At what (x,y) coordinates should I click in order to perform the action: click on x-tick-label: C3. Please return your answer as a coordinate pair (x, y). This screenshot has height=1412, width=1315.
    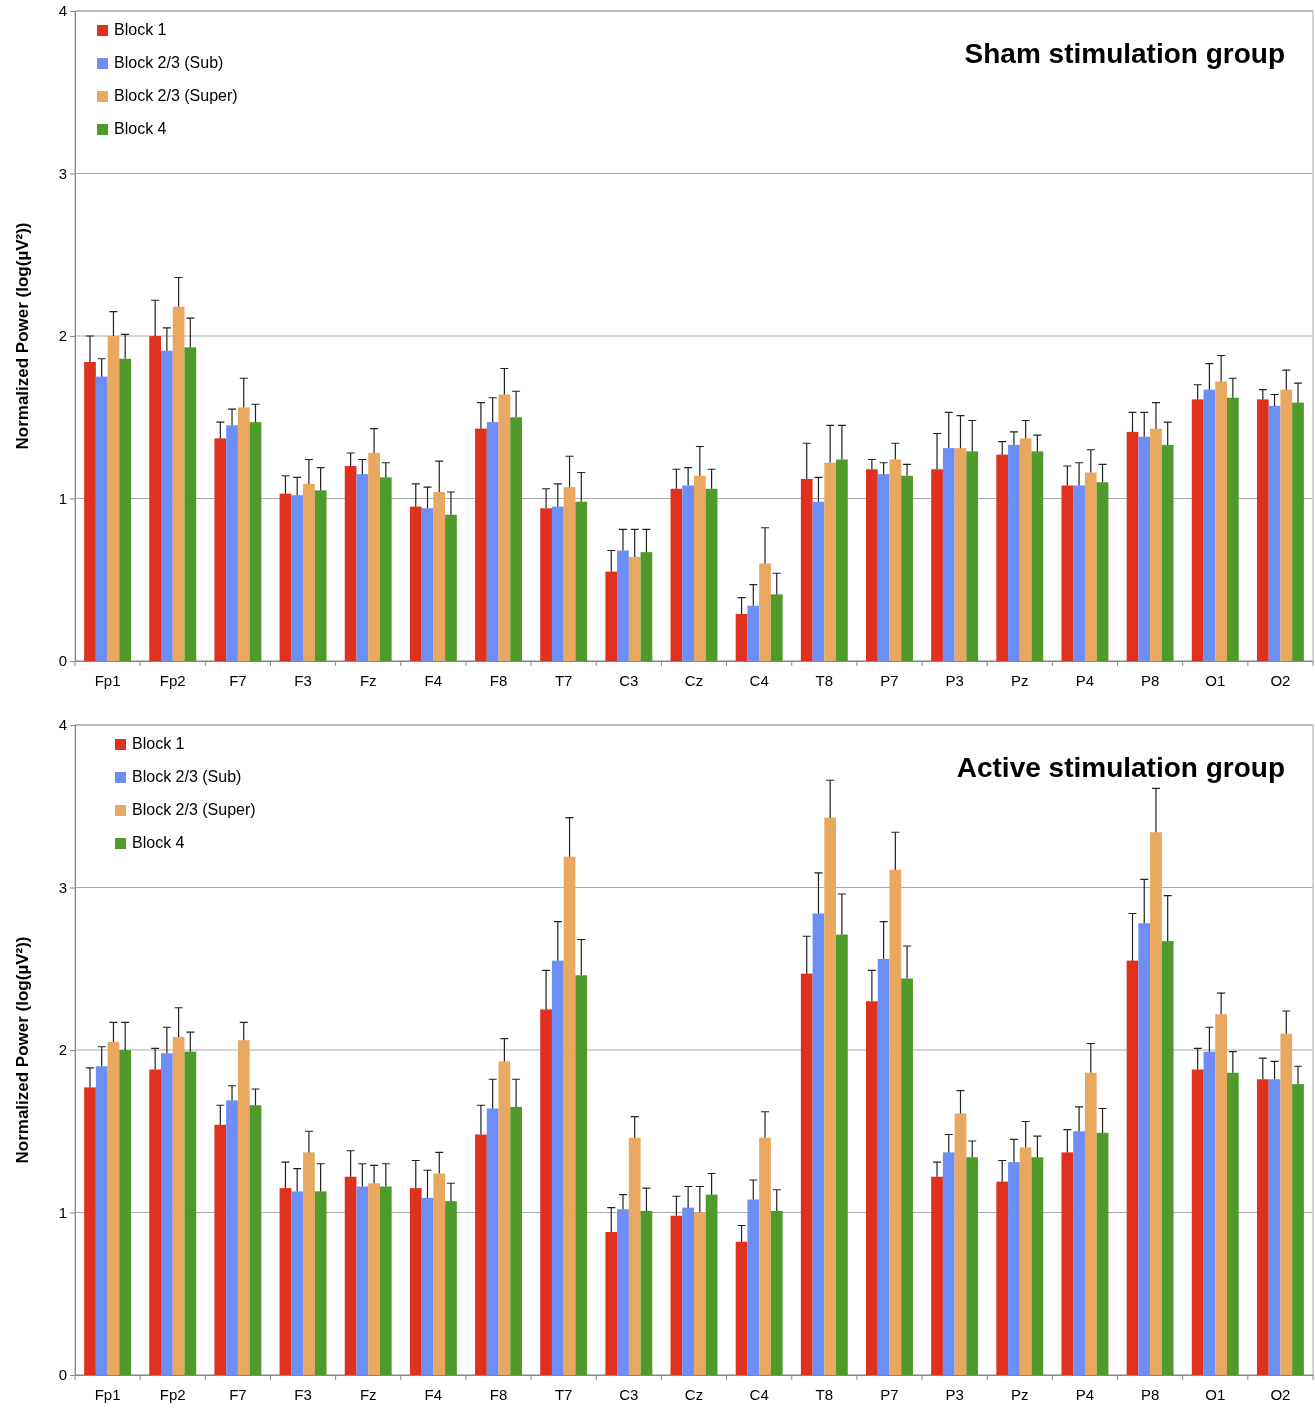
    Looking at the image, I should click on (629, 1394).